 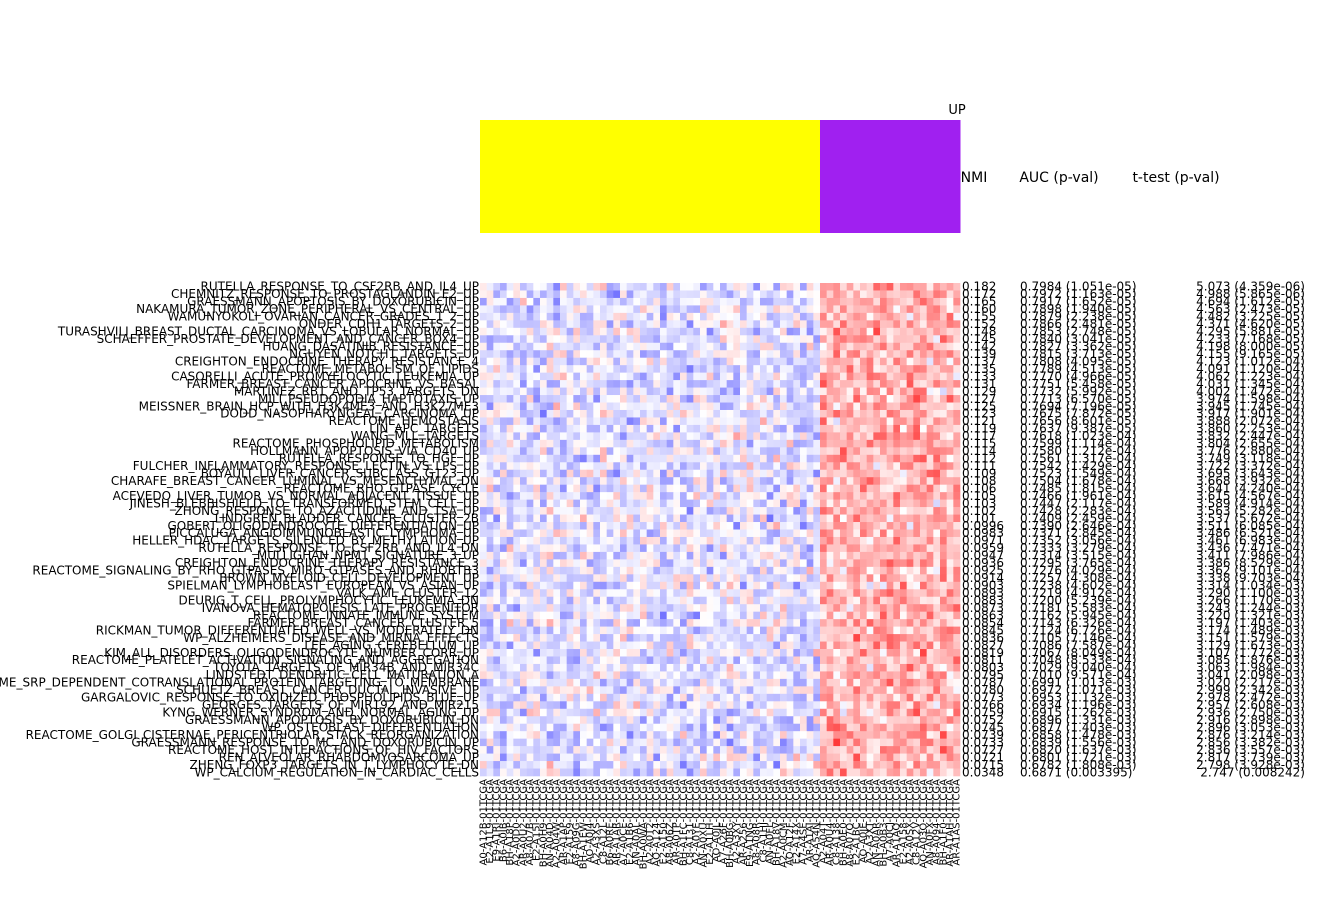 I want to click on row-ttest: 3.290 (1.100e-03), so click(x=1250, y=593).